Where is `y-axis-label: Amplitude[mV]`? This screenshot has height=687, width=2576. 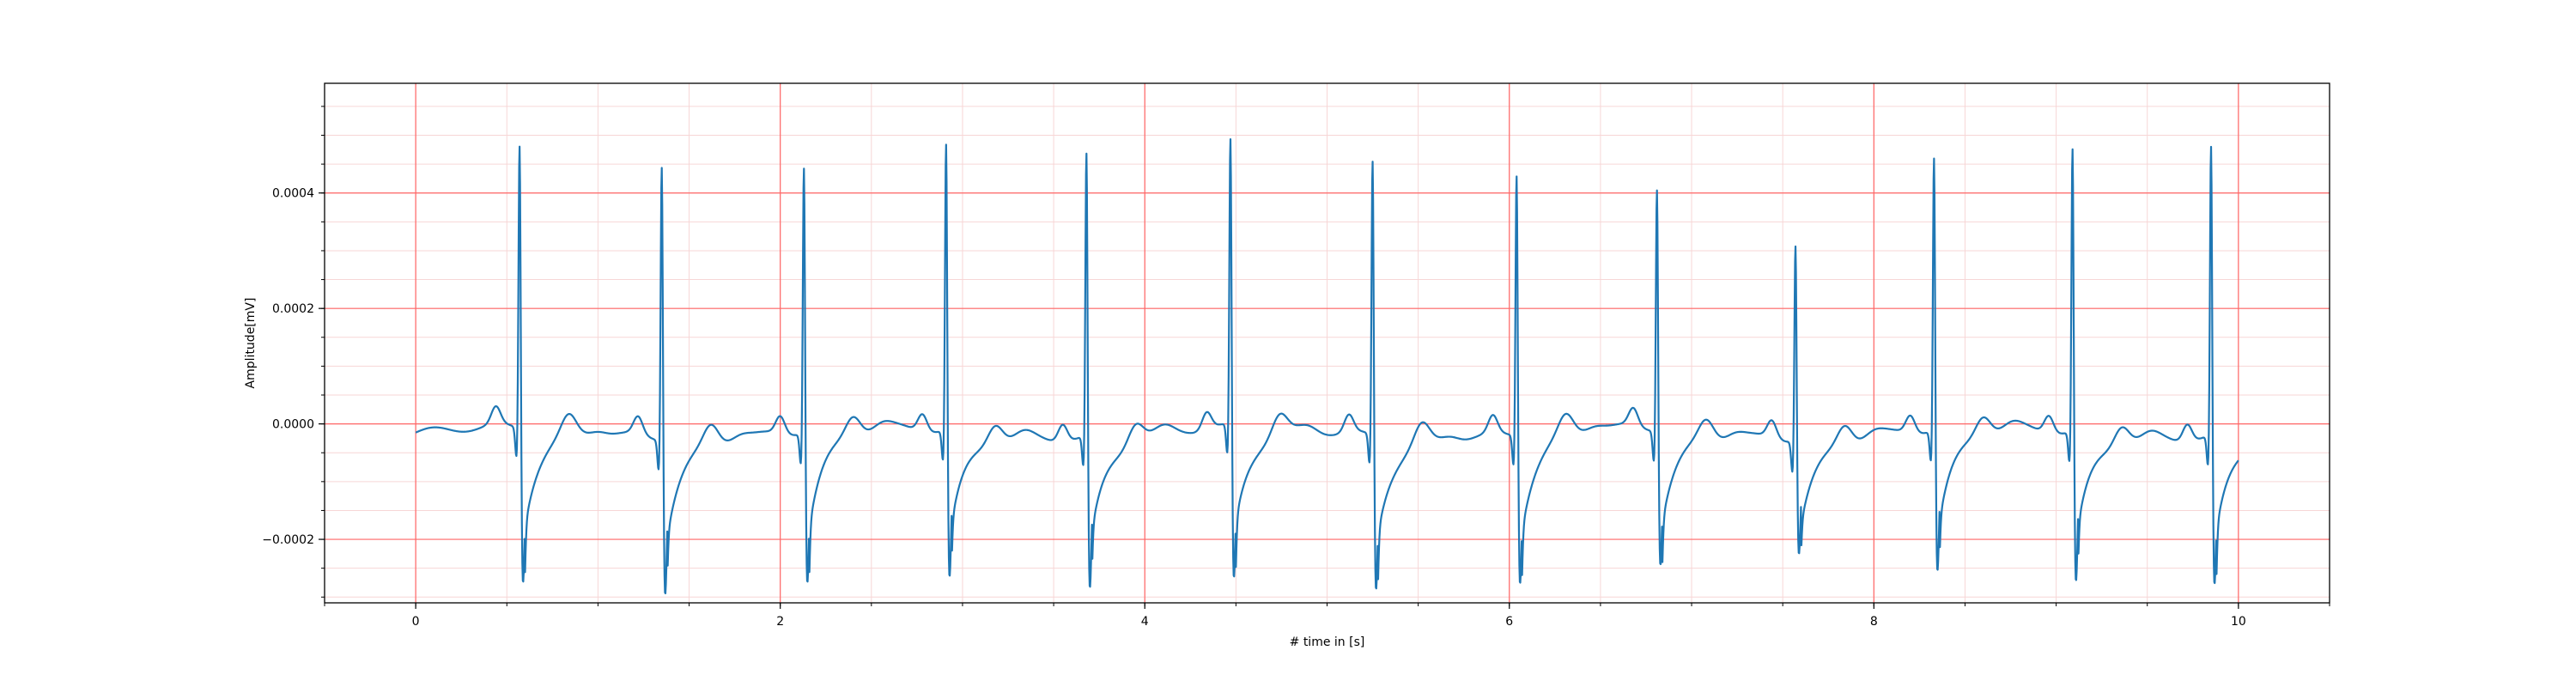 y-axis-label: Amplitude[mV] is located at coordinates (251, 343).